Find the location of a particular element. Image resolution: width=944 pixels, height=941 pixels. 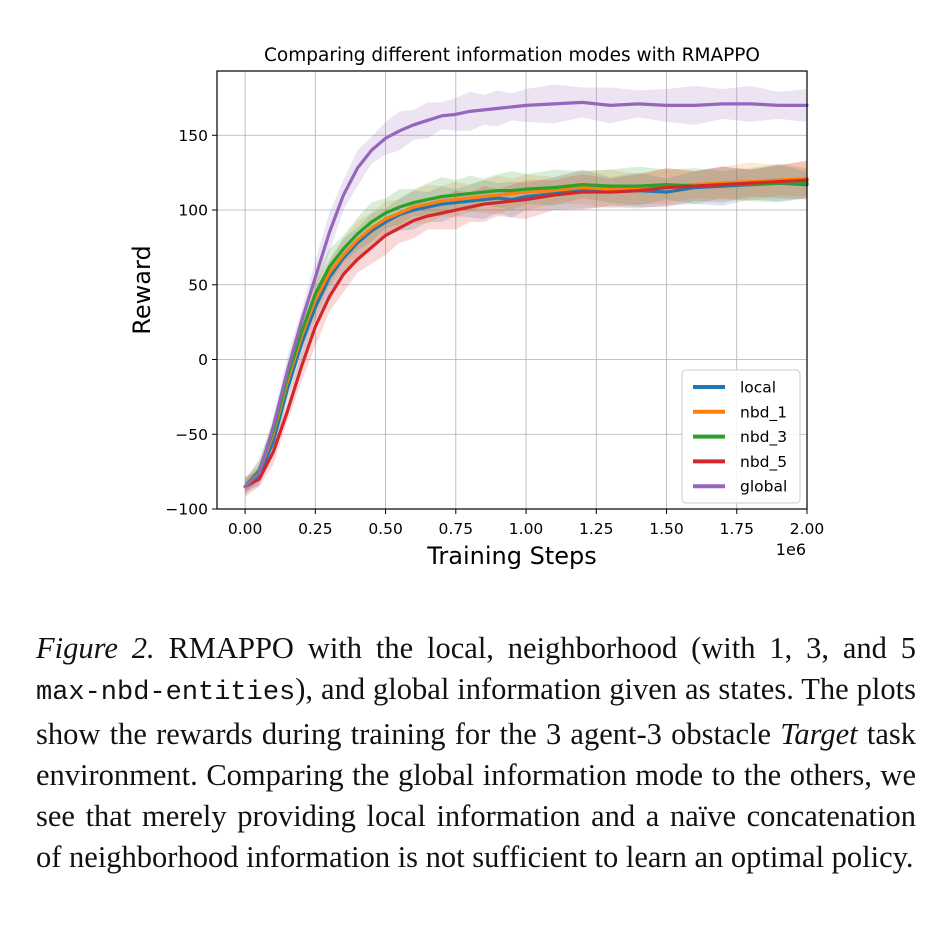

legend-label-global: global is located at coordinates (763, 487).